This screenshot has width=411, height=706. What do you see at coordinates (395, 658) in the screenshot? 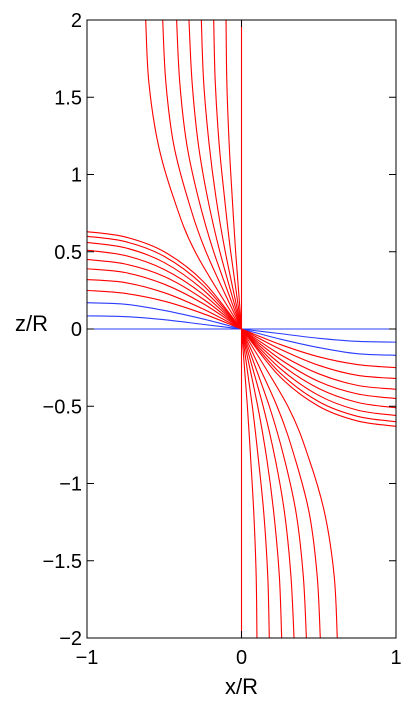
I see `x-tick-label: 1` at bounding box center [395, 658].